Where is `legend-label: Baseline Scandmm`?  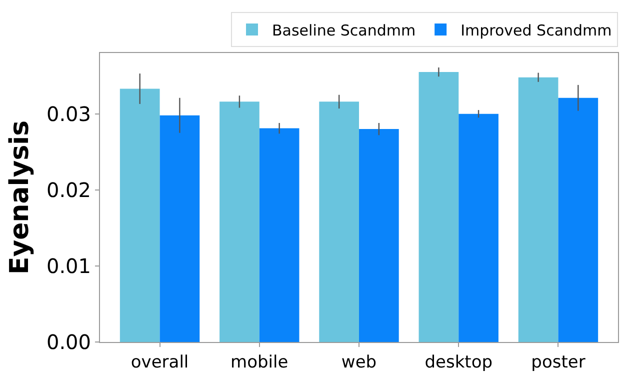
legend-label: Baseline Scandmm is located at coordinates (344, 30).